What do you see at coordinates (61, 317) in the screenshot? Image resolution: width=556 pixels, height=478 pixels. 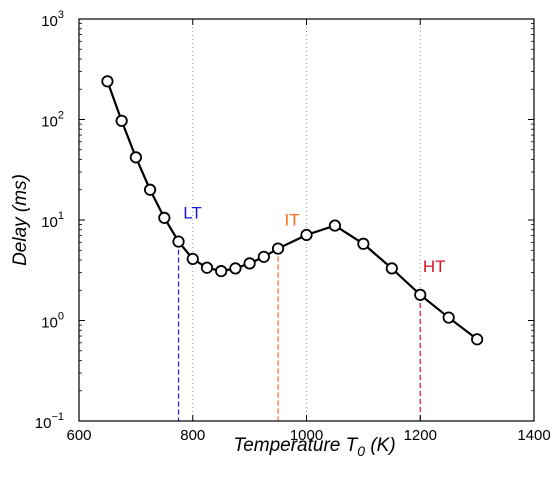 I see `y-tick-exponent: 0` at bounding box center [61, 317].